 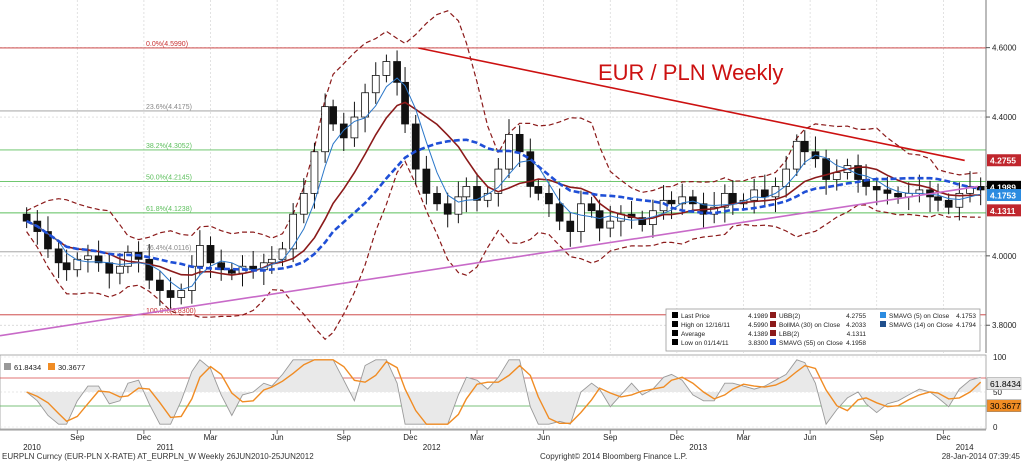 What do you see at coordinates (27, 367) in the screenshot?
I see `ind-legend-label: 61.8434` at bounding box center [27, 367].